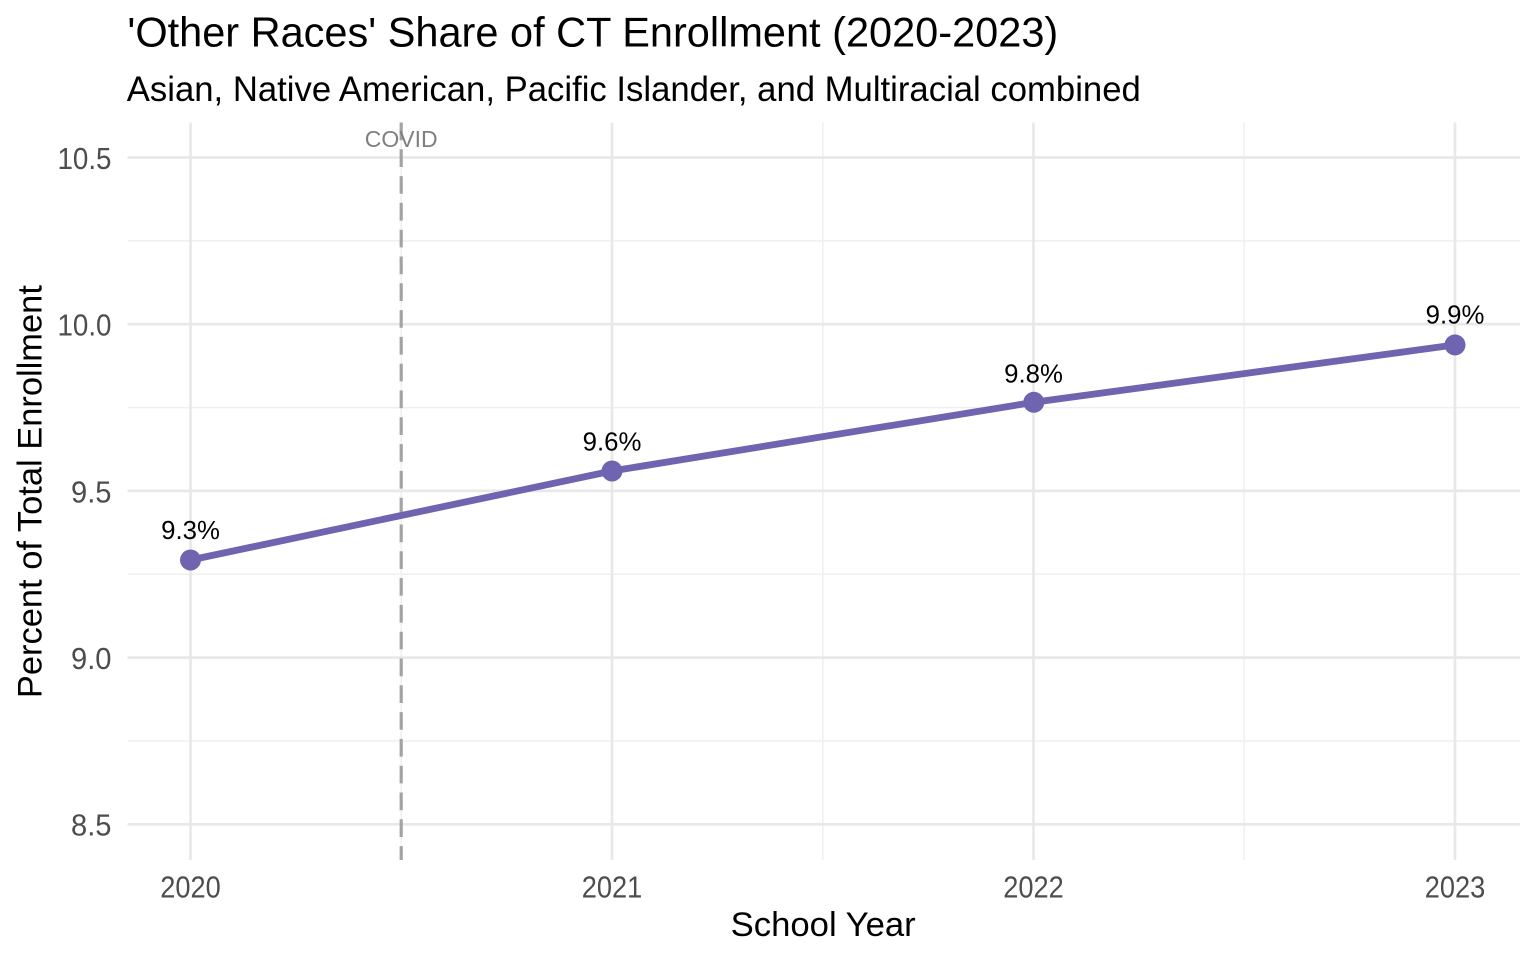  What do you see at coordinates (91, 826) in the screenshot?
I see `svg-text: 8.5` at bounding box center [91, 826].